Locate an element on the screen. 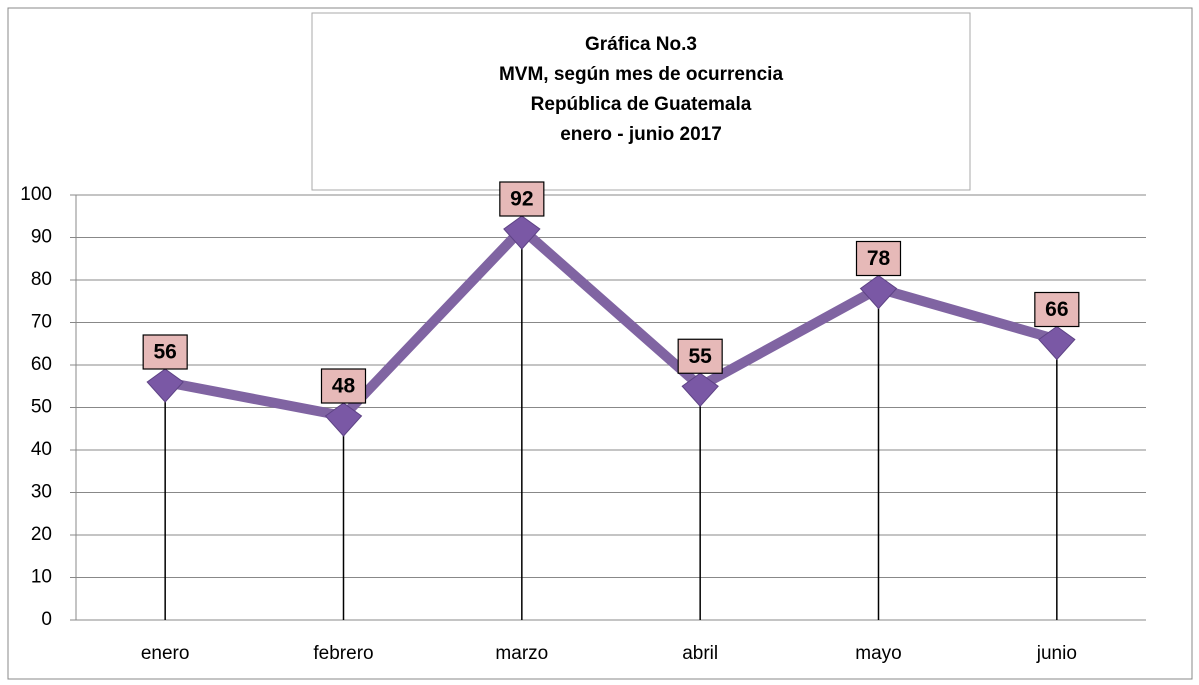 This screenshot has height=685, width=1199. data-label: 55 is located at coordinates (700, 356).